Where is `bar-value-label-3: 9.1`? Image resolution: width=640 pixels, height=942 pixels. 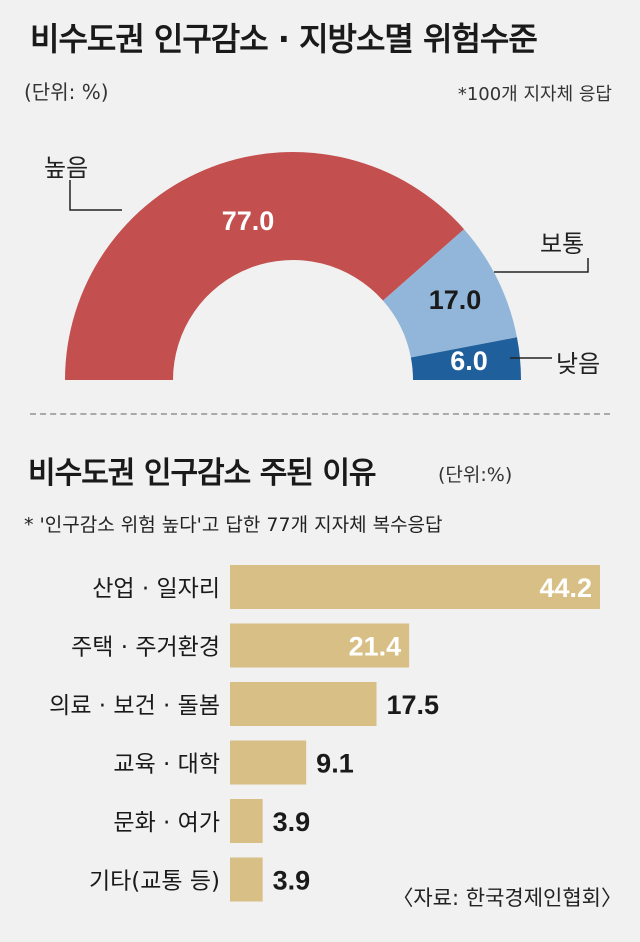 bar-value-label-3: 9.1 is located at coordinates (335, 764).